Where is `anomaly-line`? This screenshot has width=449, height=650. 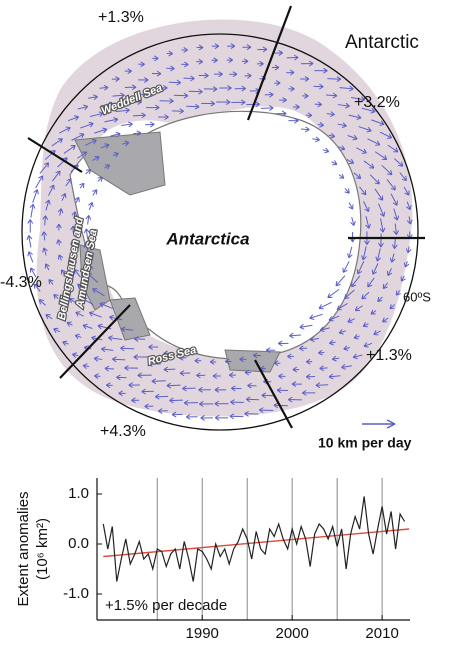
anomaly-line is located at coordinates (254, 539).